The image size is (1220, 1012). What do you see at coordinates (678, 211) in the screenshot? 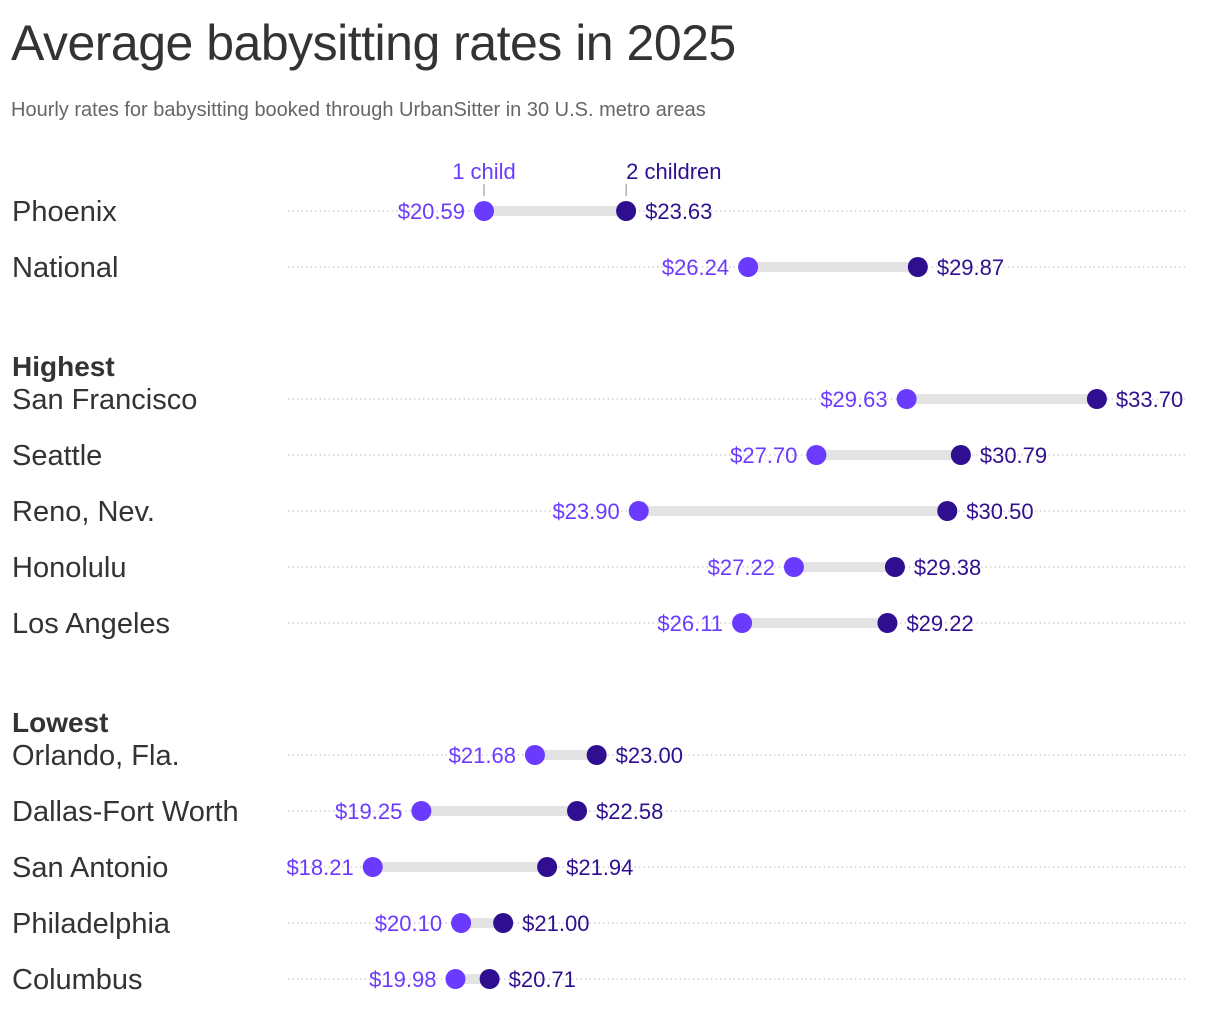
I see `two-children-value-label: $23.63` at bounding box center [678, 211].